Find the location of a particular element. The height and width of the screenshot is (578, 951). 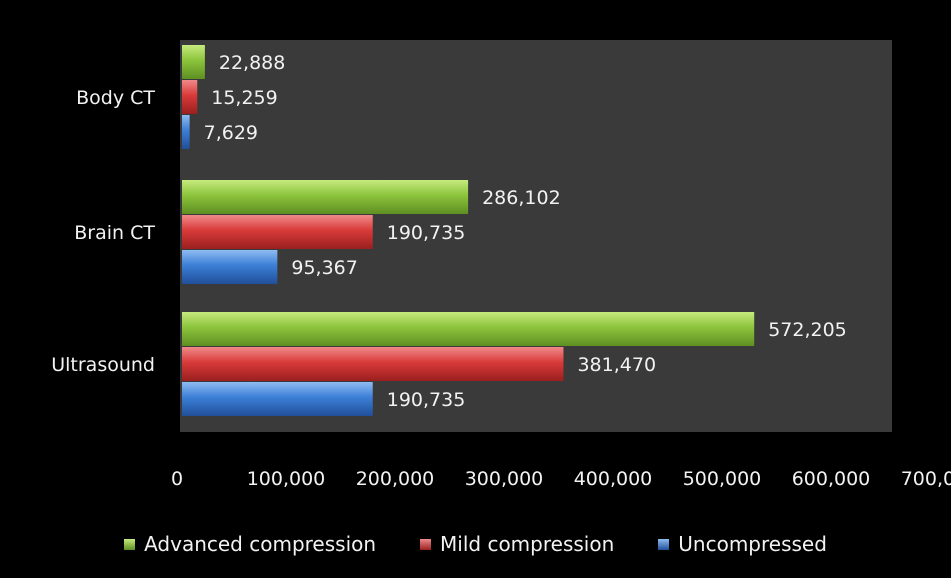

x-tick-label: 0 is located at coordinates (177, 479).